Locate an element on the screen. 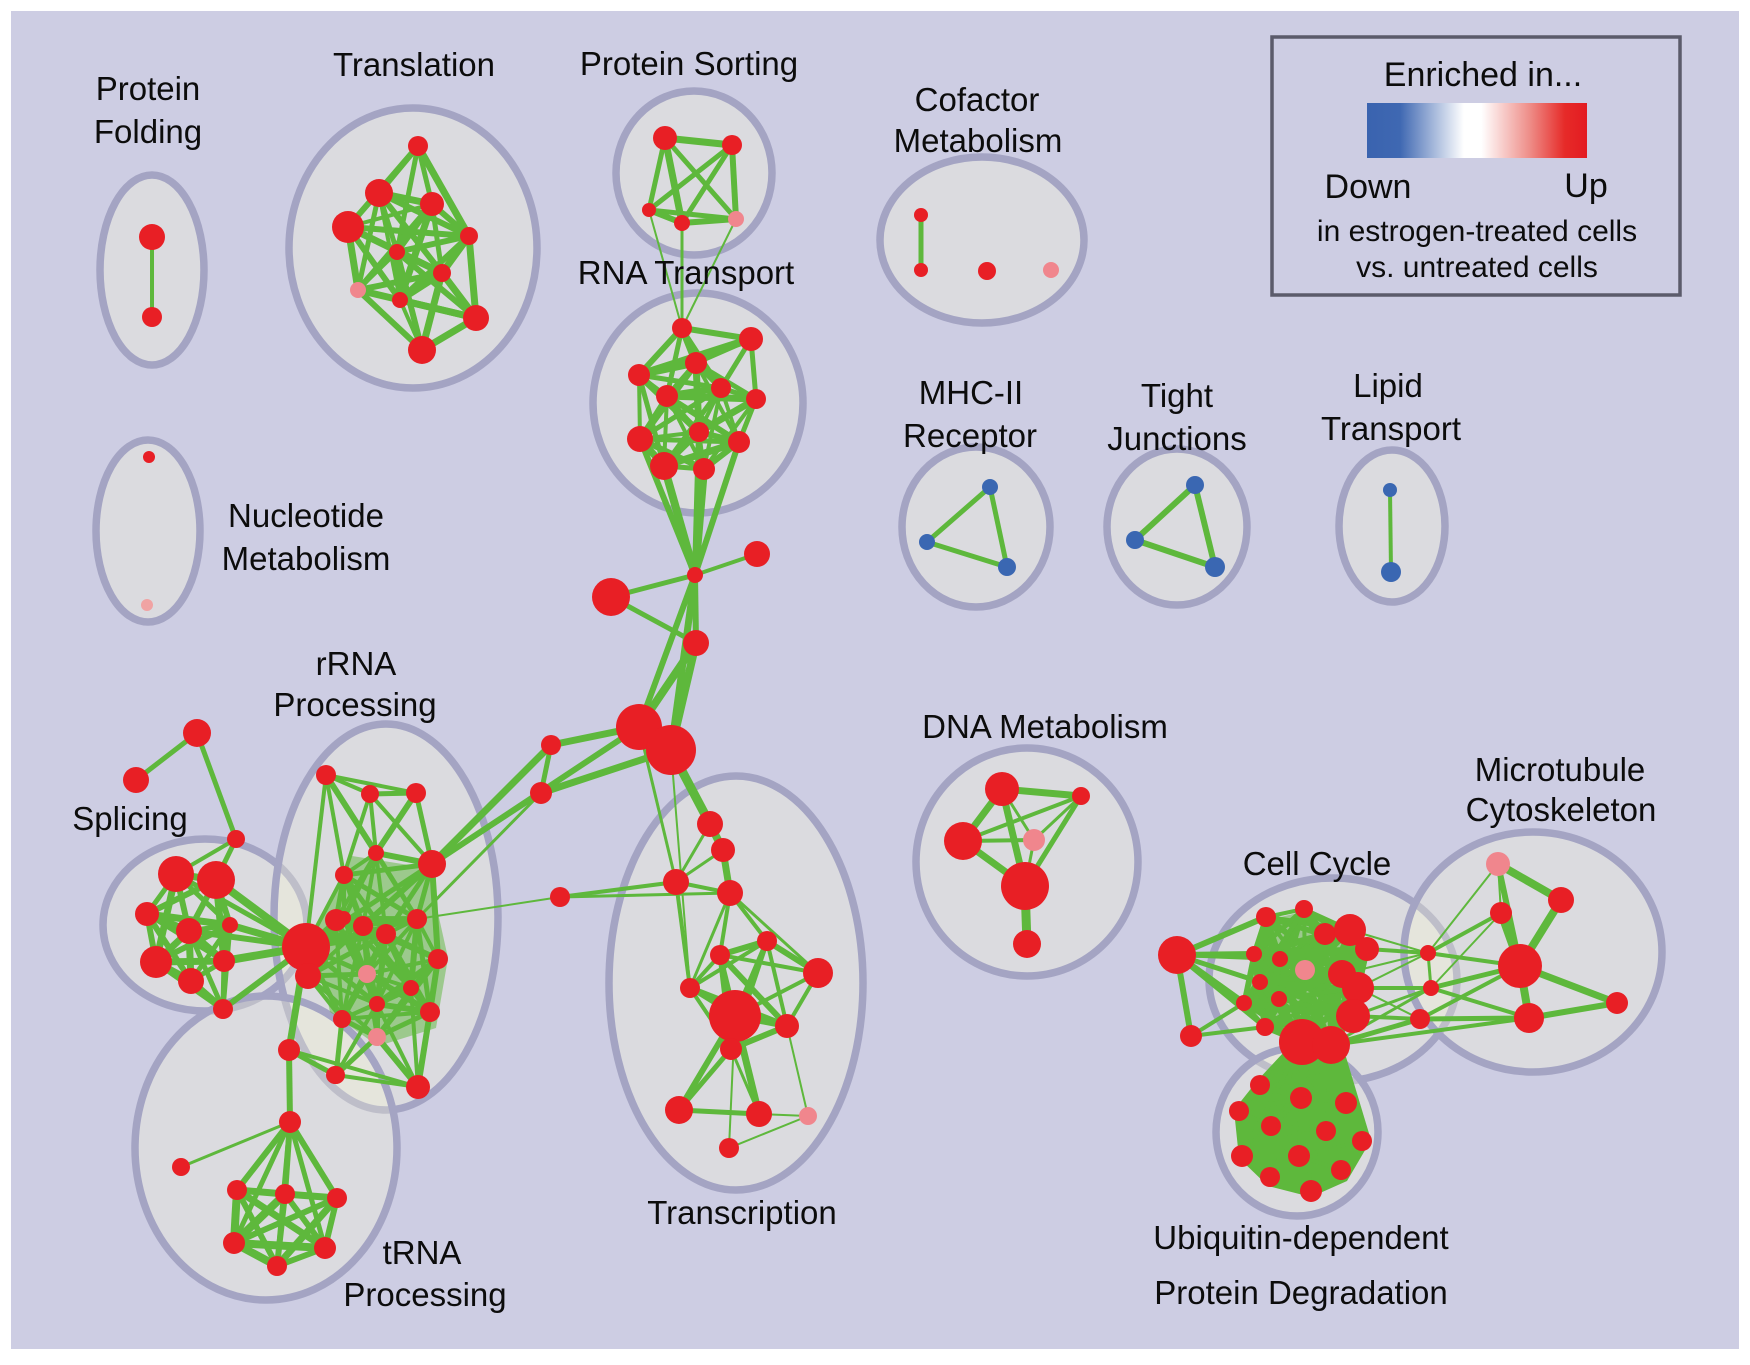 The width and height of the screenshot is (1750, 1365). svg-text: vs. untreated cells is located at coordinates (1477, 267).